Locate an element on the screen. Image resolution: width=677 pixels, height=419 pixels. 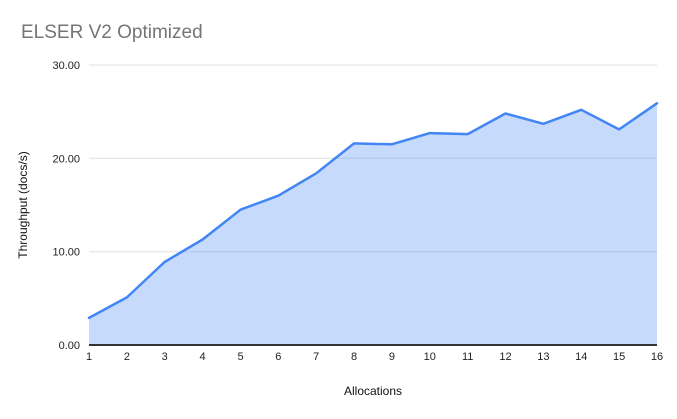
x-tick-label: 6 is located at coordinates (278, 357).